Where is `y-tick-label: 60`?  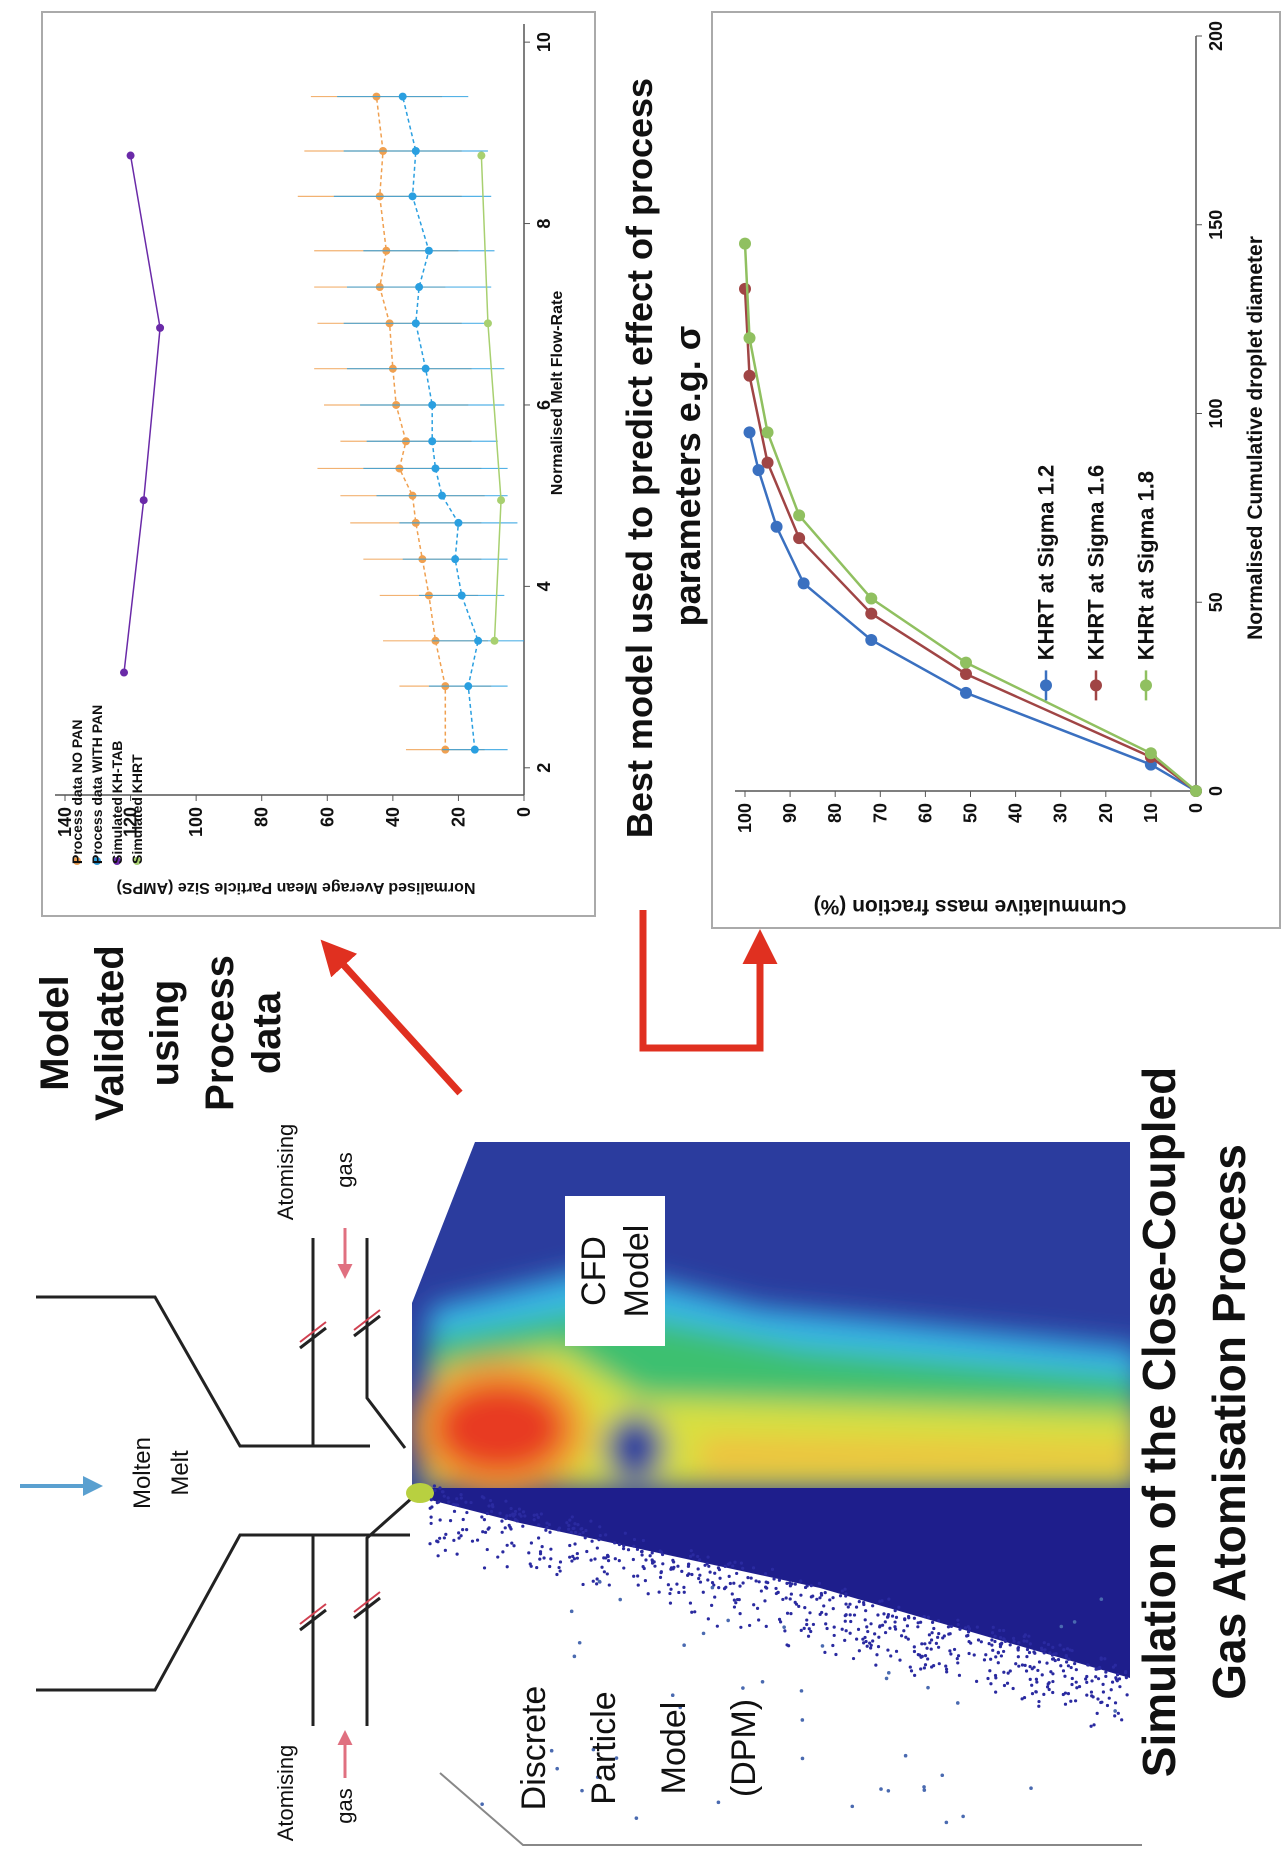
y-tick-label: 60 is located at coordinates (925, 813).